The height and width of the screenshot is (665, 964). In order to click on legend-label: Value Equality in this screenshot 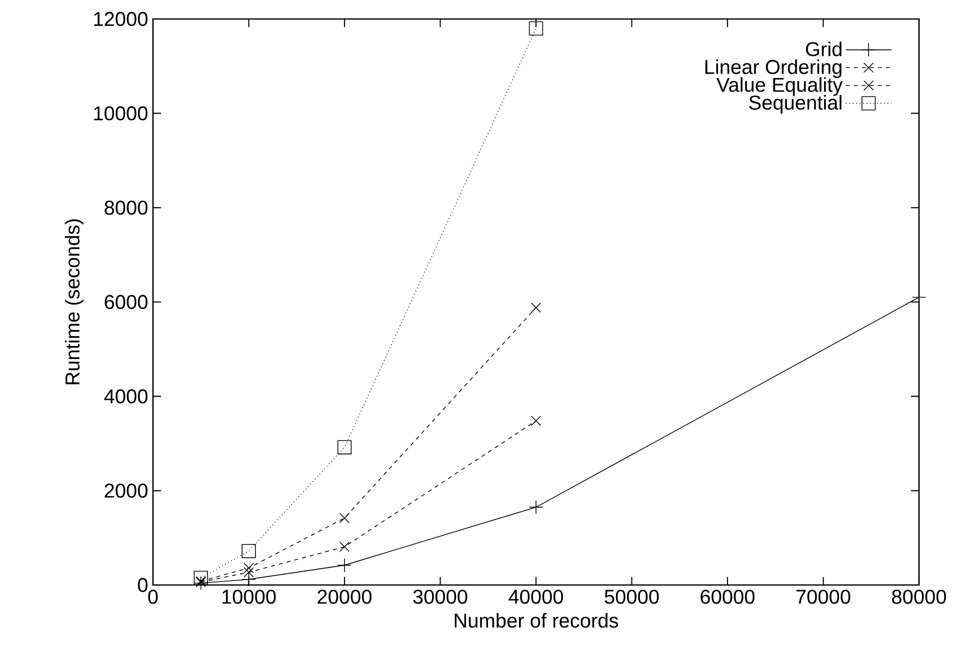, I will do `click(779, 86)`.